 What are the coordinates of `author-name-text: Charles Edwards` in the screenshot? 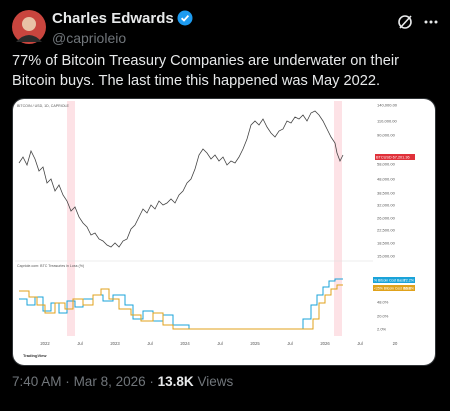 It's located at (113, 18).